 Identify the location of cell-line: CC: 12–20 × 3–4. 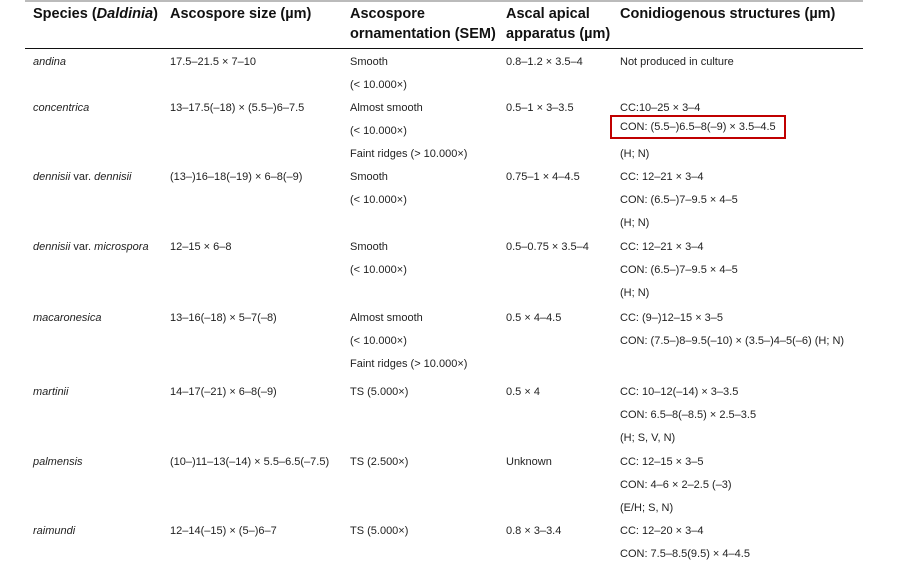
(662, 531).